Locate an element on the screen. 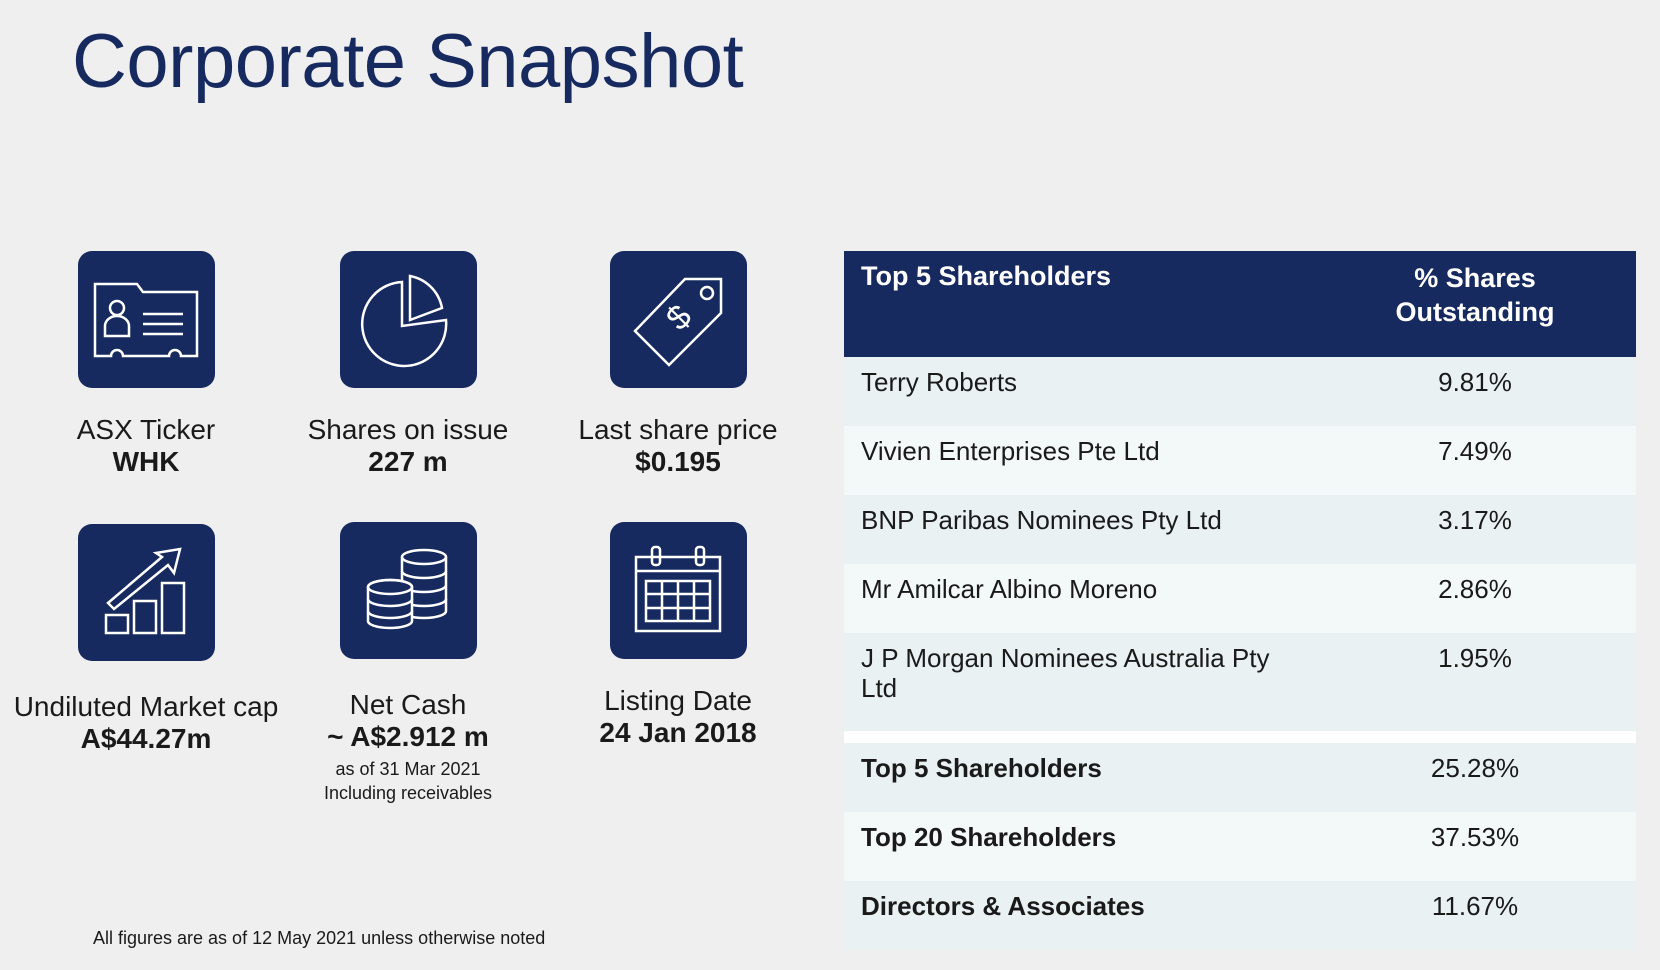 The image size is (1660, 970). shareholder-name: Mr Amilcar Albino Moreno is located at coordinates (1009, 589).